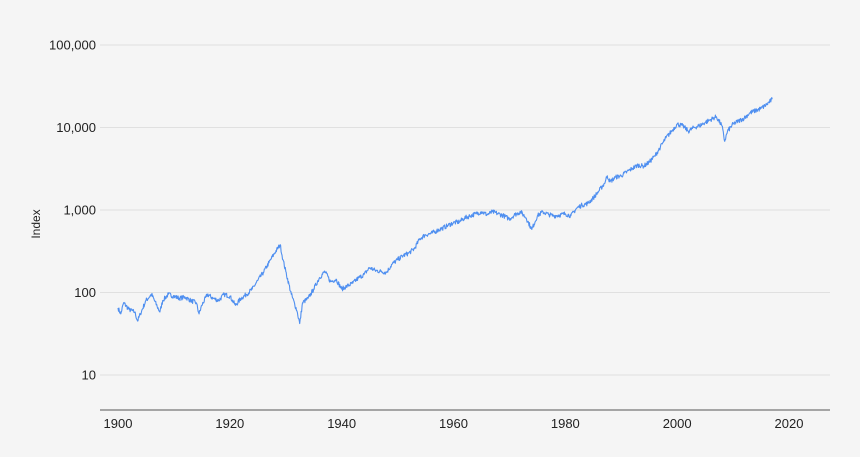 This screenshot has height=457, width=860. Describe the element at coordinates (89, 375) in the screenshot. I see `y-tick-label: 10` at that location.